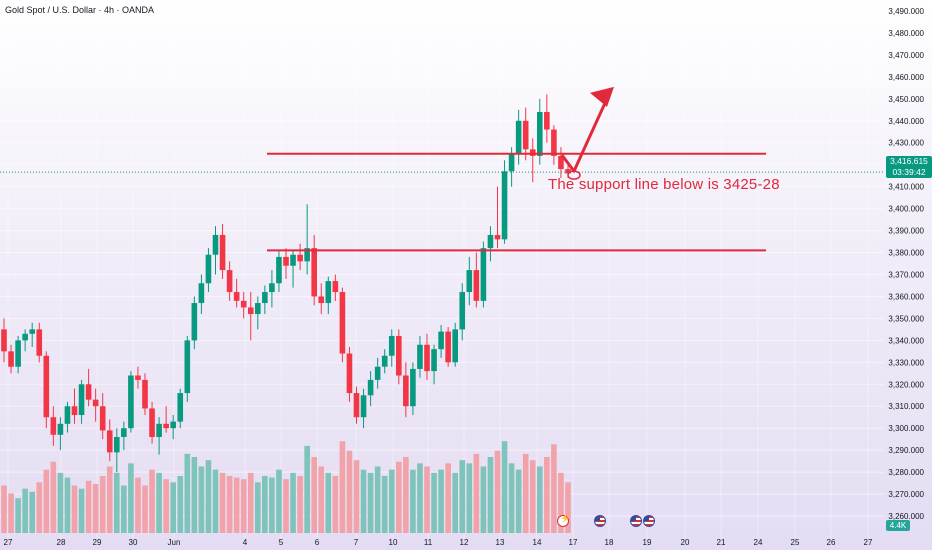 The image size is (932, 550). What do you see at coordinates (906, 253) in the screenshot?
I see `y-tick-label: 3,380.000` at bounding box center [906, 253].